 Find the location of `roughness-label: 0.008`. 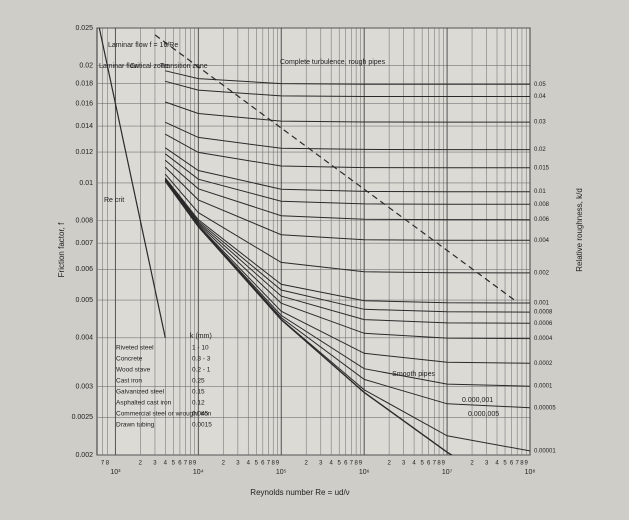

roughness-label: 0.008 is located at coordinates (542, 205).